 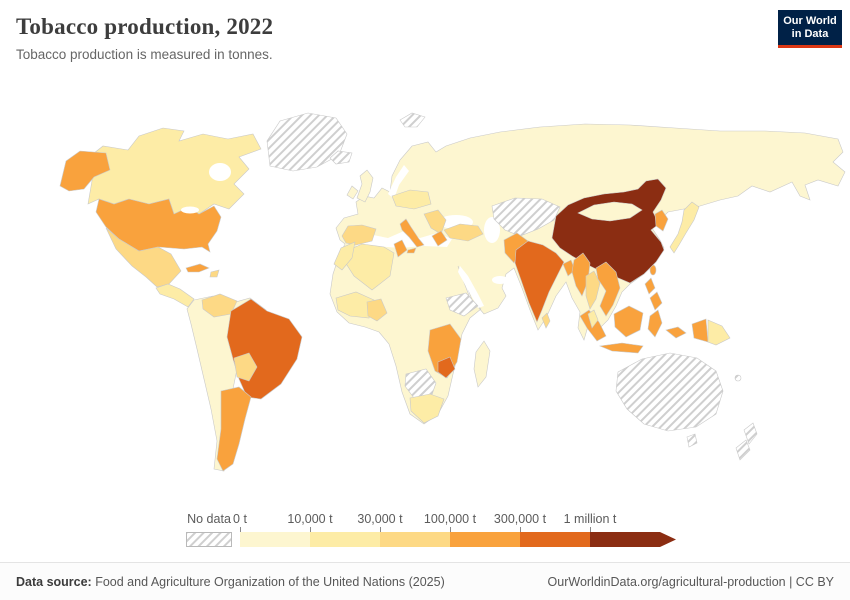 I want to click on country-sri-lanka, so click(x=546, y=320).